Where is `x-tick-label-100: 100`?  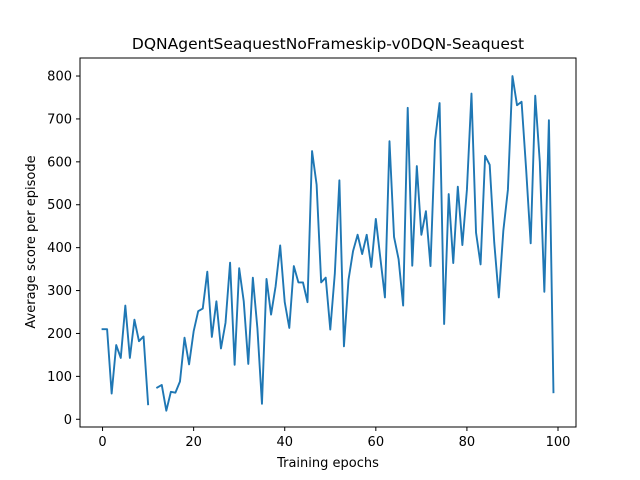
x-tick-label-100: 100 is located at coordinates (558, 442).